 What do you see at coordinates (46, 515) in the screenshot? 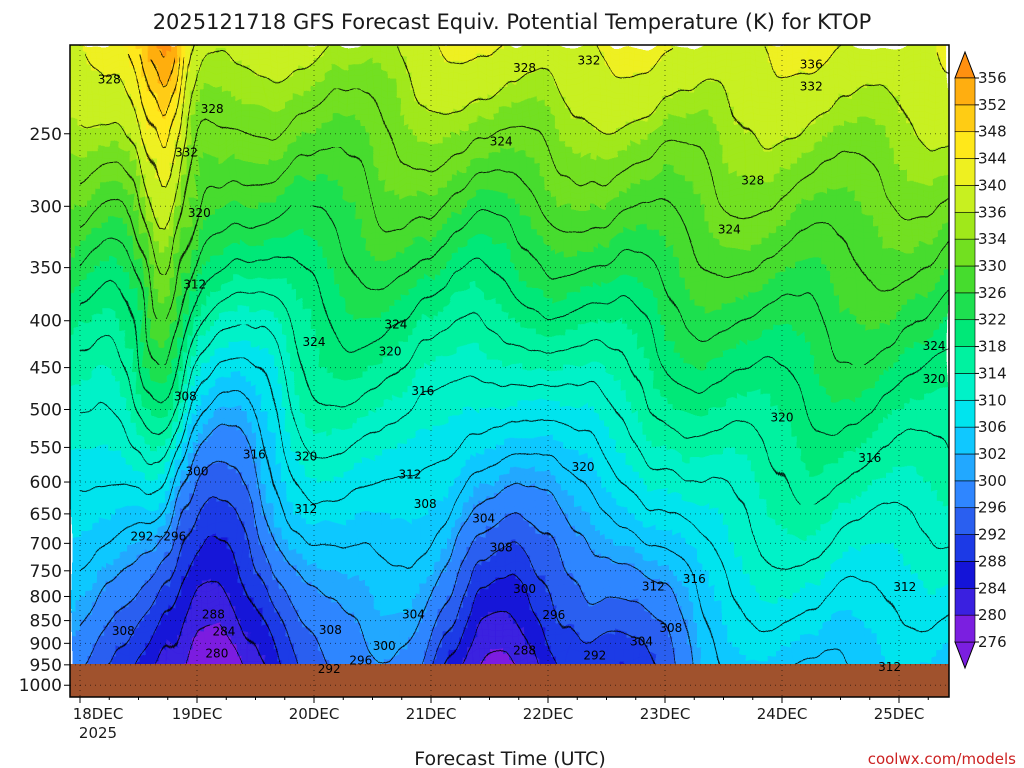
I see `y-tick-label: 650` at bounding box center [46, 515].